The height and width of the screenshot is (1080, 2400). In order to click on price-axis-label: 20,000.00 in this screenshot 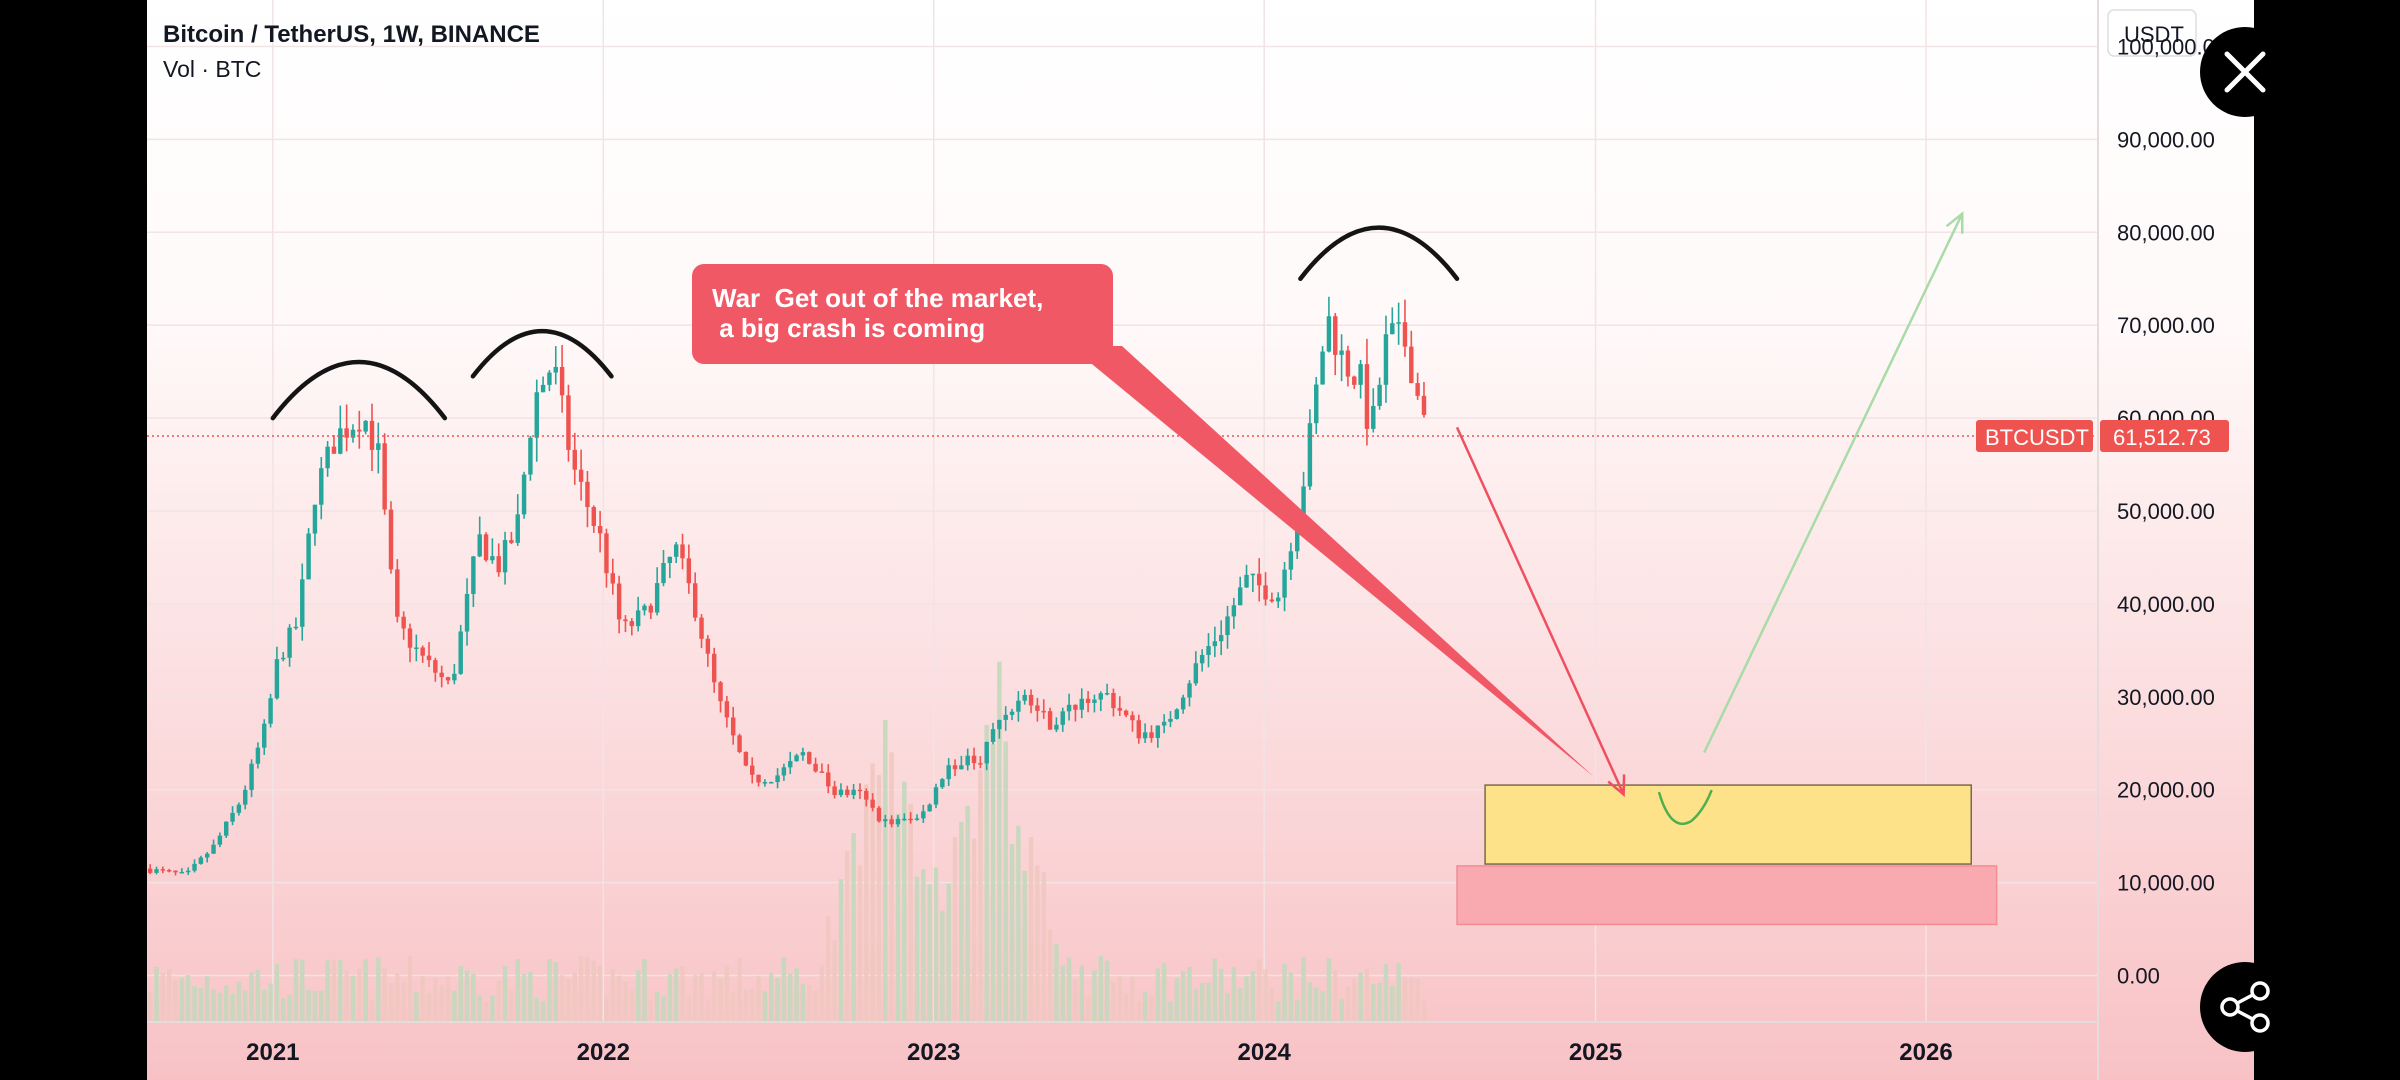, I will do `click(2166, 790)`.